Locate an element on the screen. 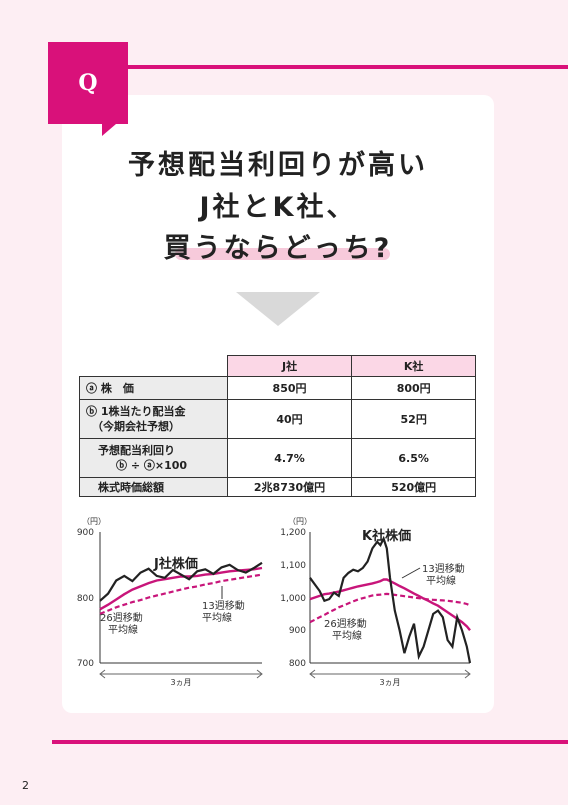  cell-j: 4.7% is located at coordinates (289, 458).